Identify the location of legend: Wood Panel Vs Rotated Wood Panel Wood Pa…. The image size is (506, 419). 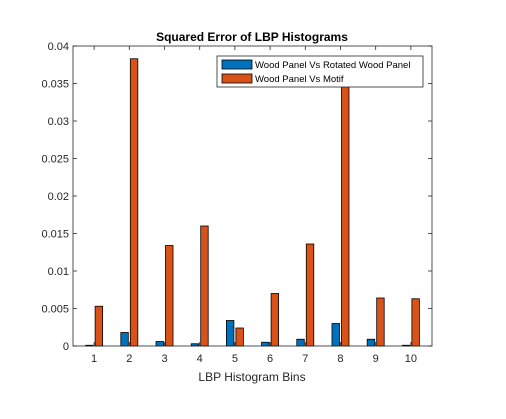
(320, 71).